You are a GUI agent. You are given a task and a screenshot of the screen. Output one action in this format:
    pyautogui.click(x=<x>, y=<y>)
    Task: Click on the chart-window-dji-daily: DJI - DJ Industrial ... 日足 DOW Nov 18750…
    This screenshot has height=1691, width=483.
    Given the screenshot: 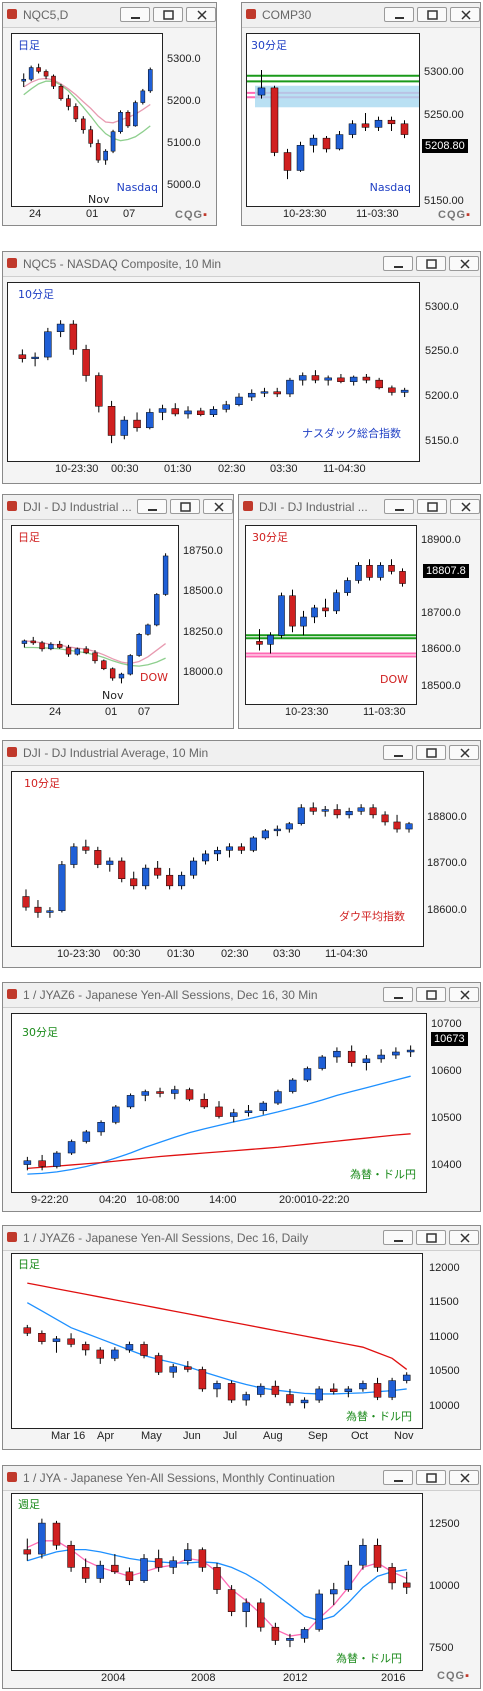 What is the action you would take?
    pyautogui.click(x=118, y=611)
    